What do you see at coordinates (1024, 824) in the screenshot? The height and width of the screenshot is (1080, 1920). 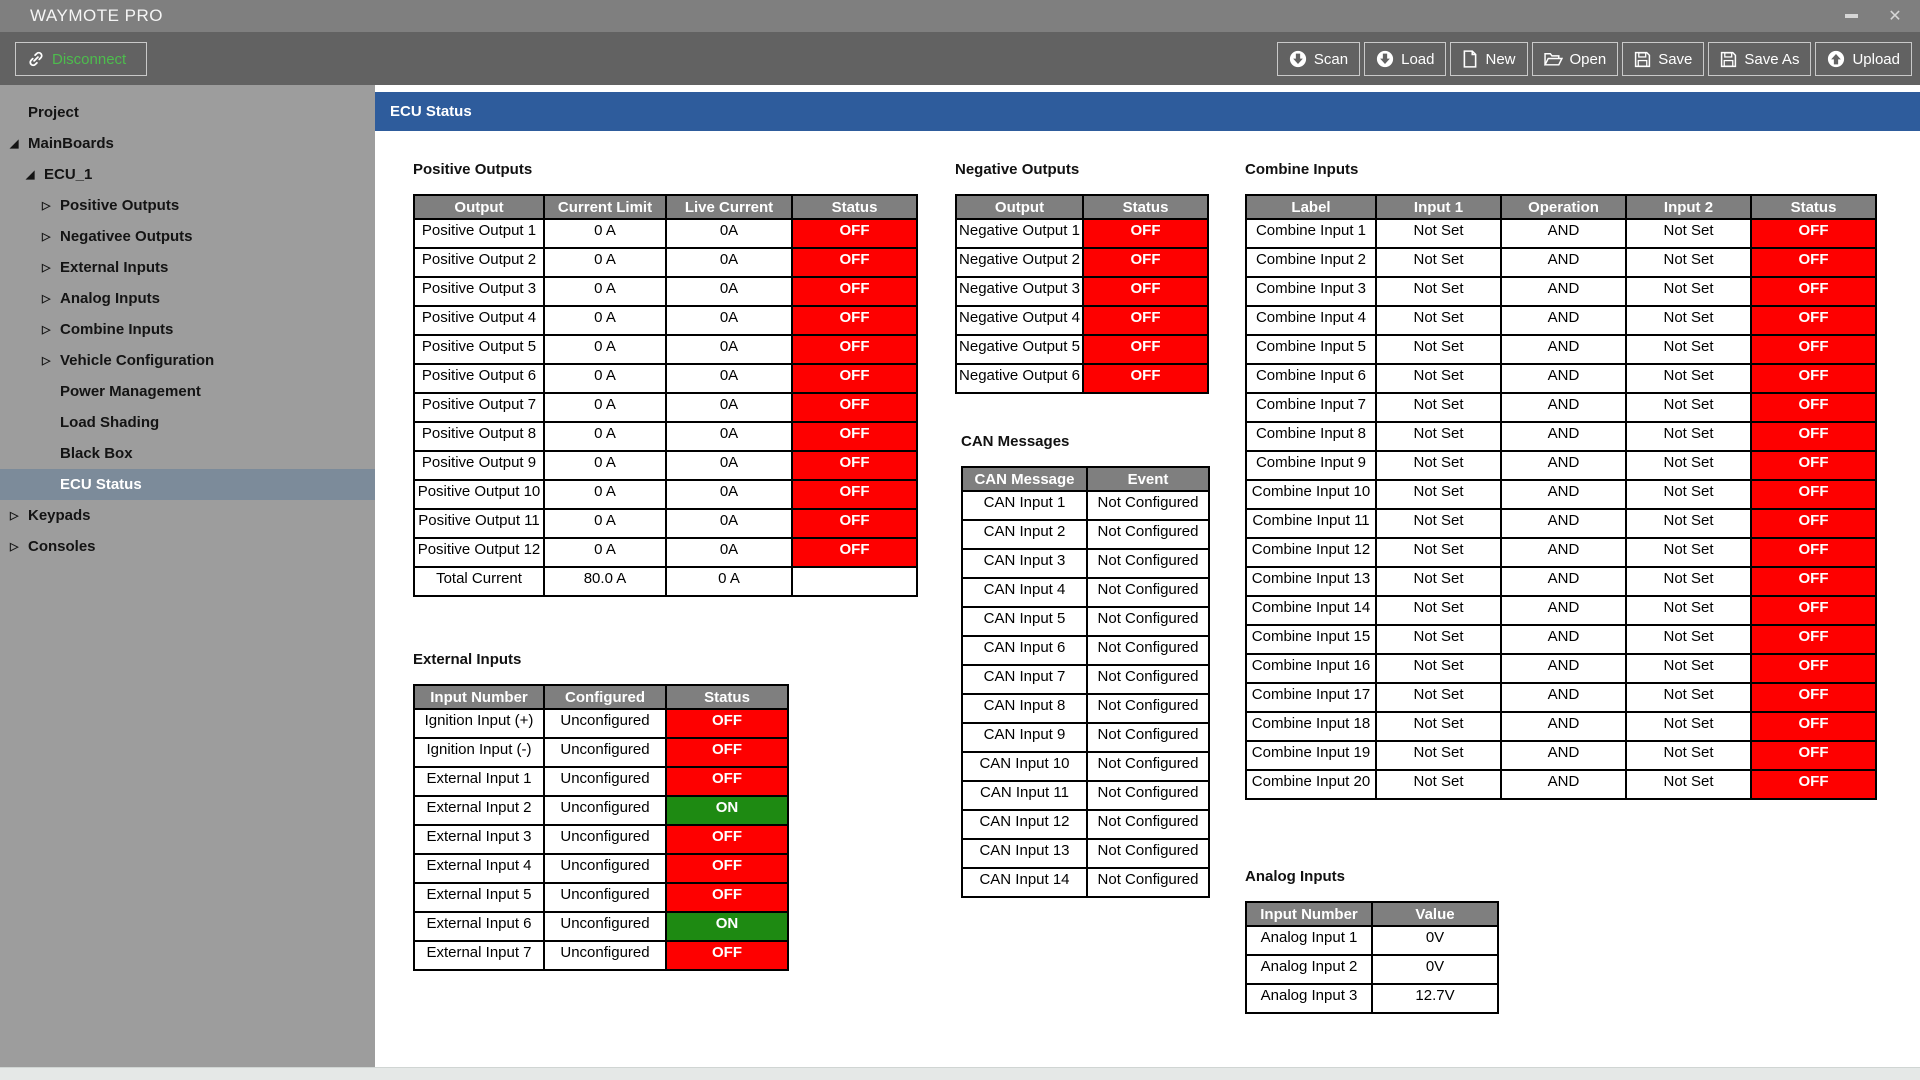 I see `cell: CAN Input 12` at bounding box center [1024, 824].